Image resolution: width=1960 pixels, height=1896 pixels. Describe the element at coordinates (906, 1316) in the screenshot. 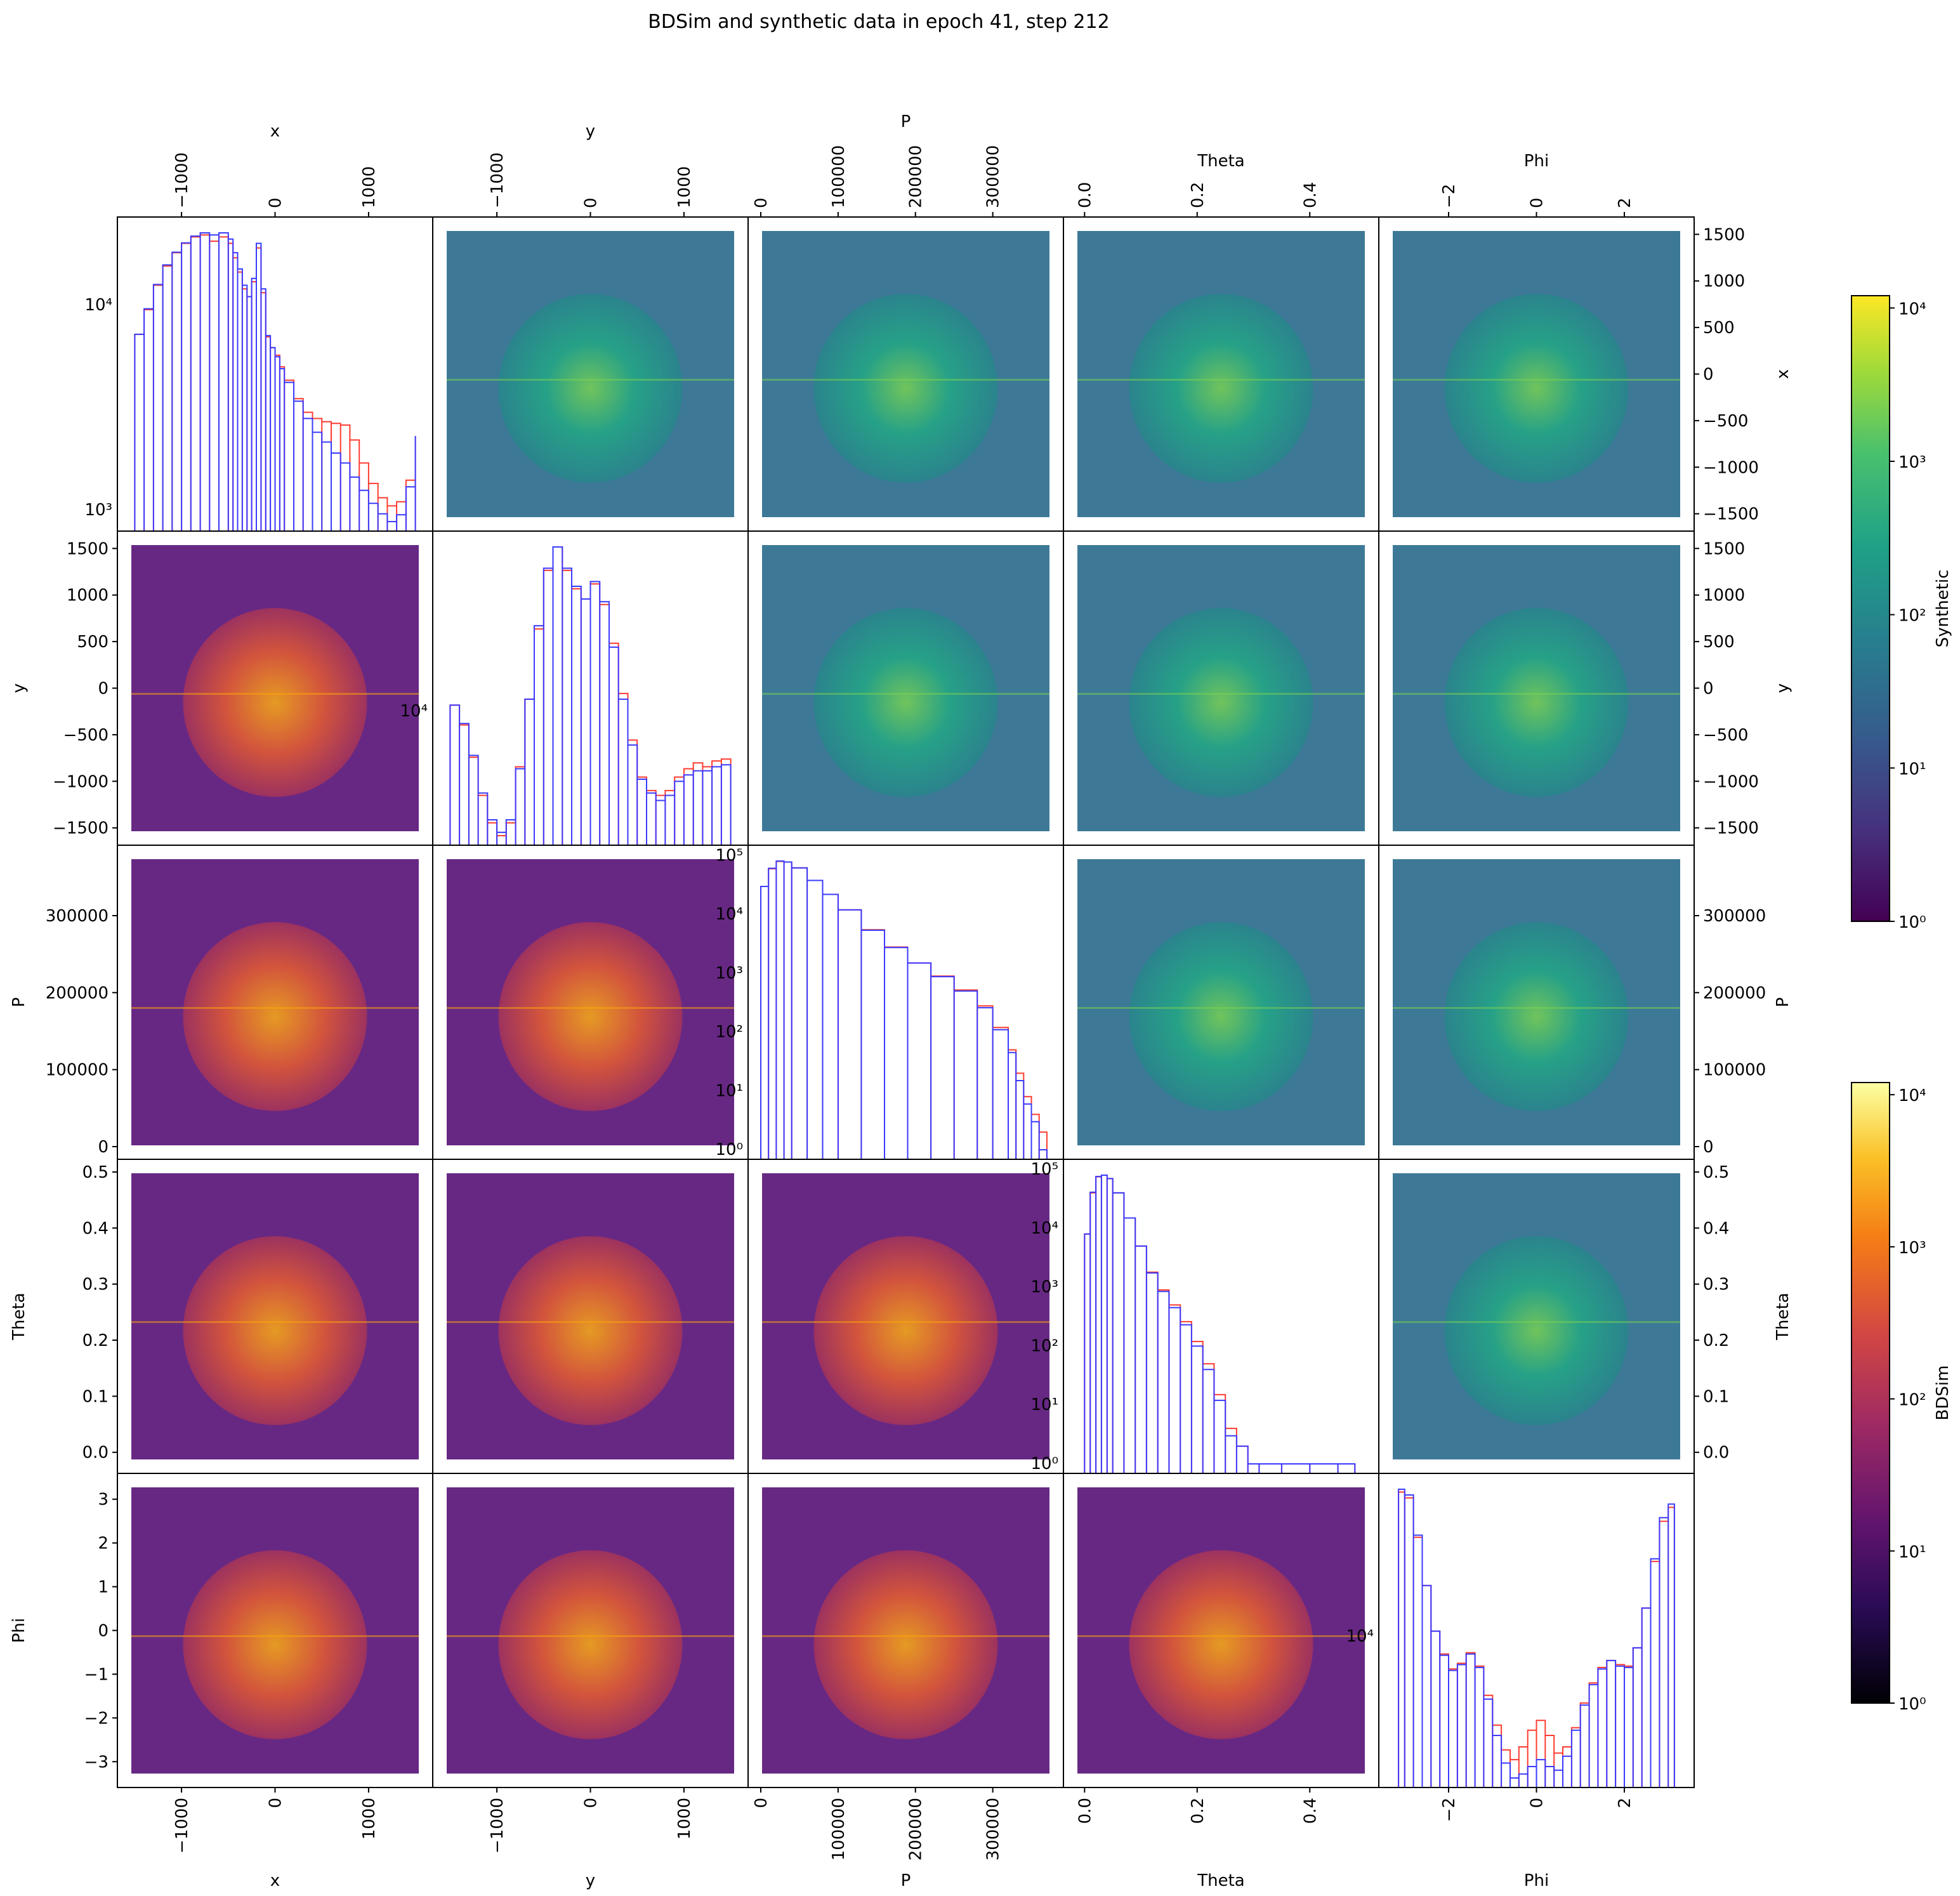

I see `bdsim-density-P-vs-Theta` at that location.